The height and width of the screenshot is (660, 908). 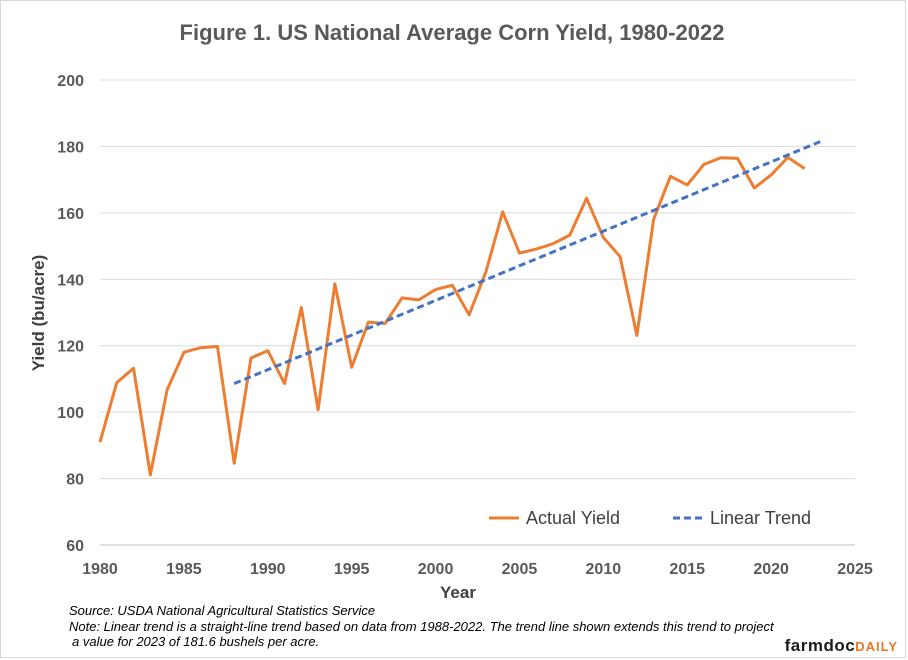 I want to click on x-tick-2010: 2010, so click(x=604, y=569).